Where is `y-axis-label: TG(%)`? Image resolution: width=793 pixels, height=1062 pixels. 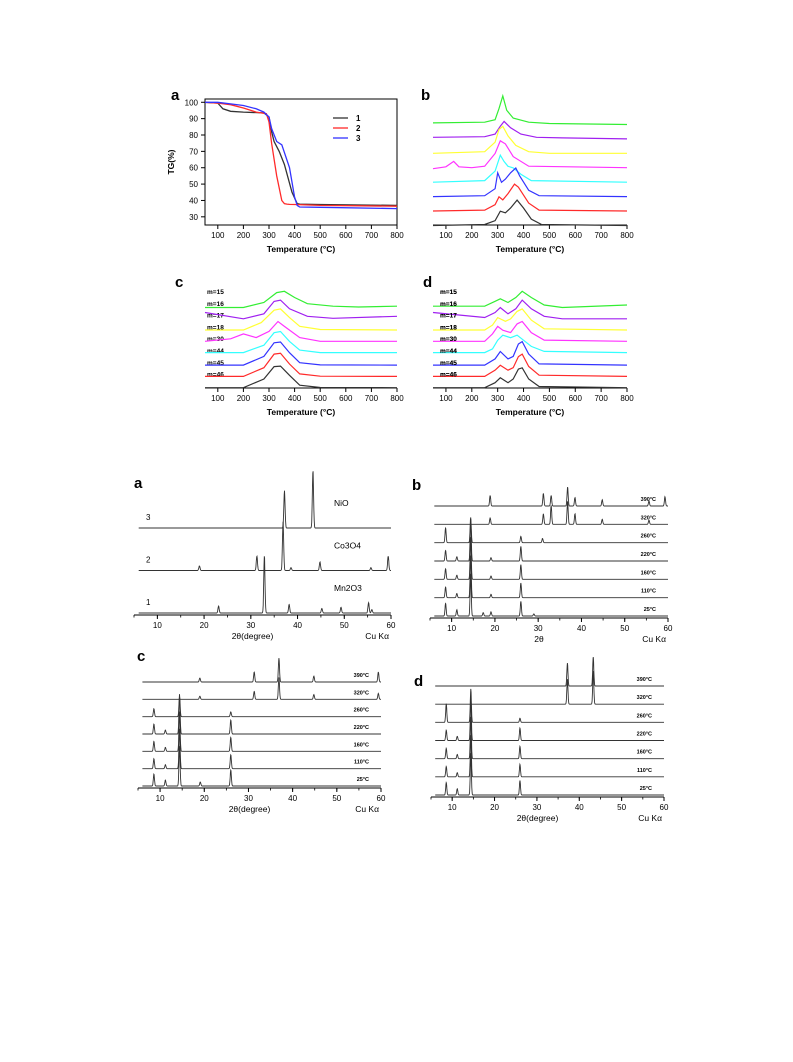 y-axis-label: TG(%) is located at coordinates (171, 161).